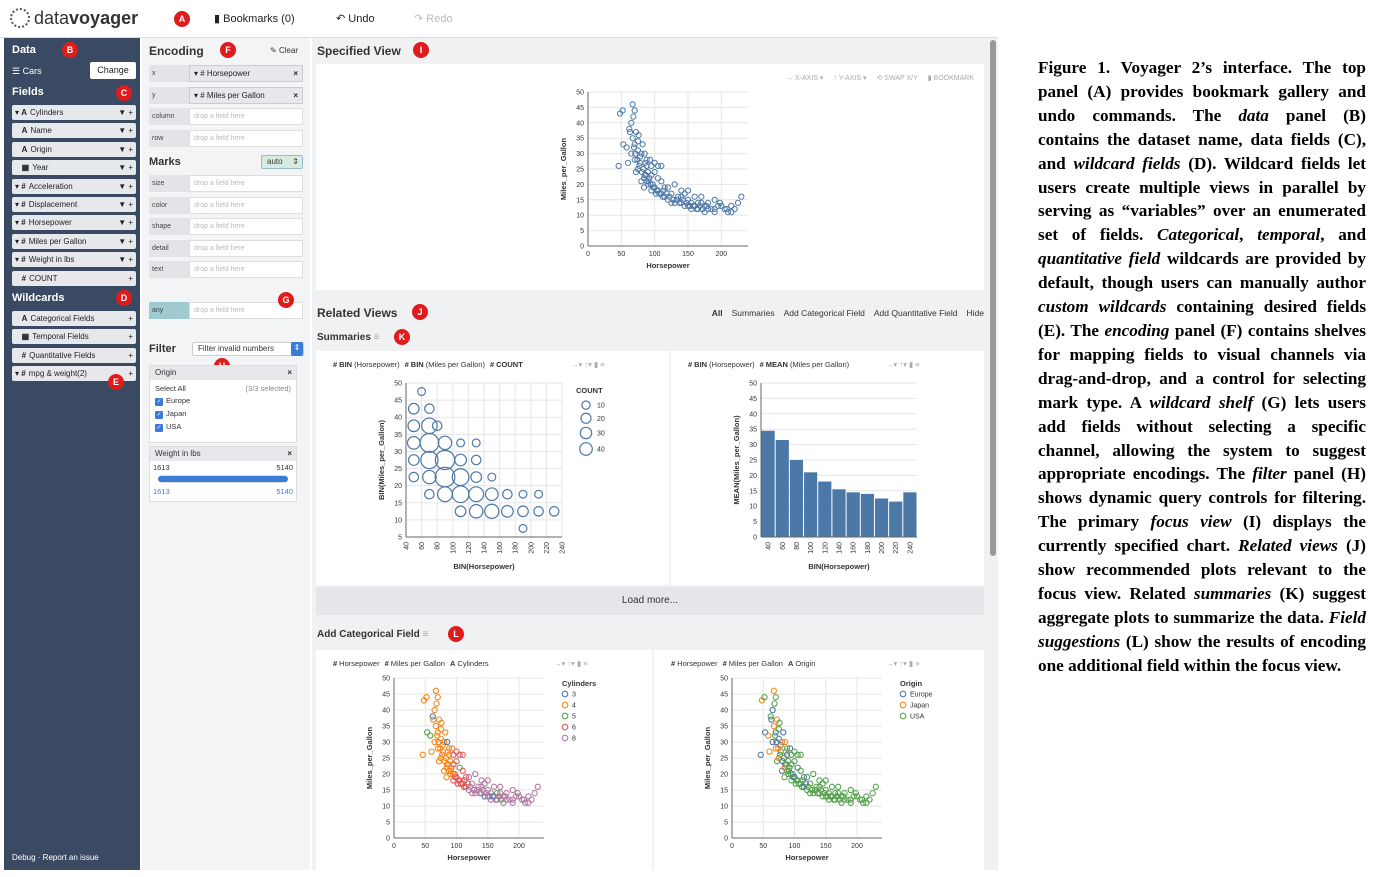  I want to click on footer-links: Debug · Report an issue, so click(55, 857).